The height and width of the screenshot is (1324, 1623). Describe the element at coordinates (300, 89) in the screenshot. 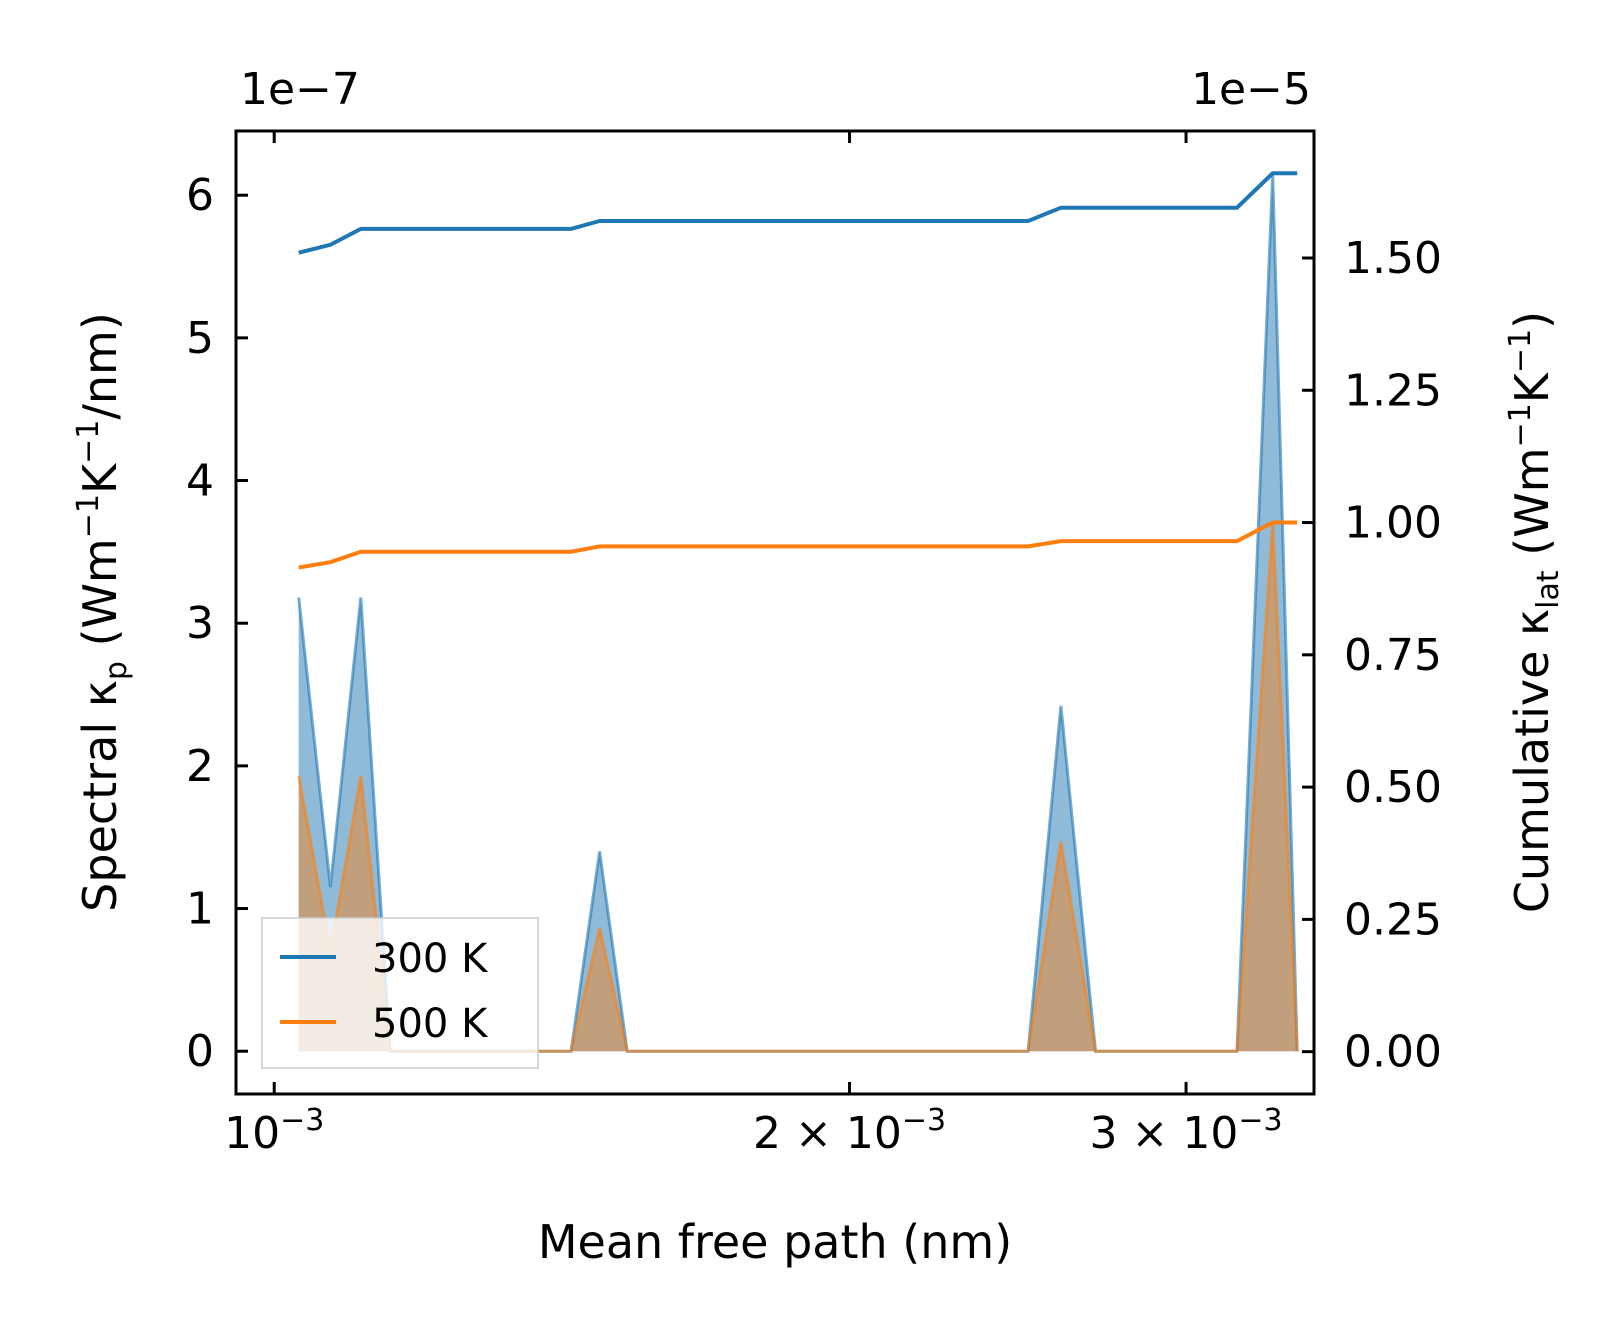

I see `x-offset-left: 1e−7` at that location.